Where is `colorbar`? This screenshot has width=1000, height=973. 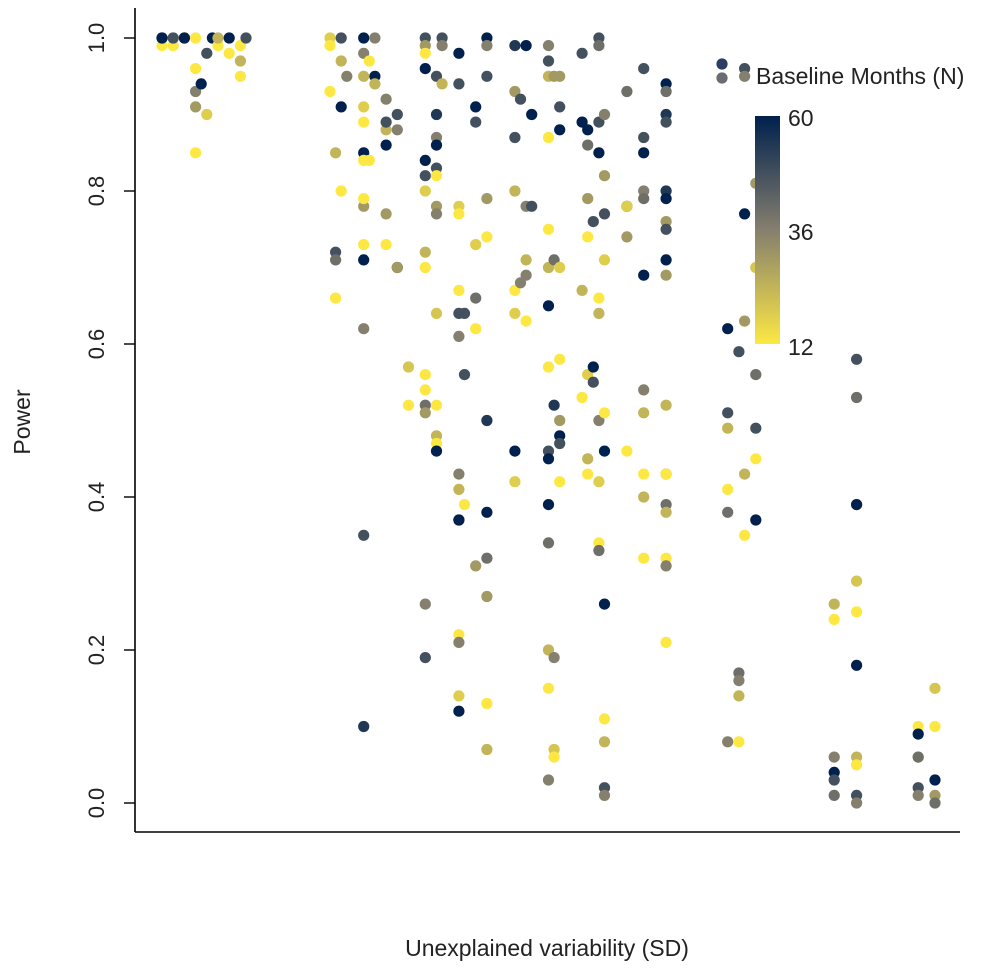
colorbar is located at coordinates (767, 230).